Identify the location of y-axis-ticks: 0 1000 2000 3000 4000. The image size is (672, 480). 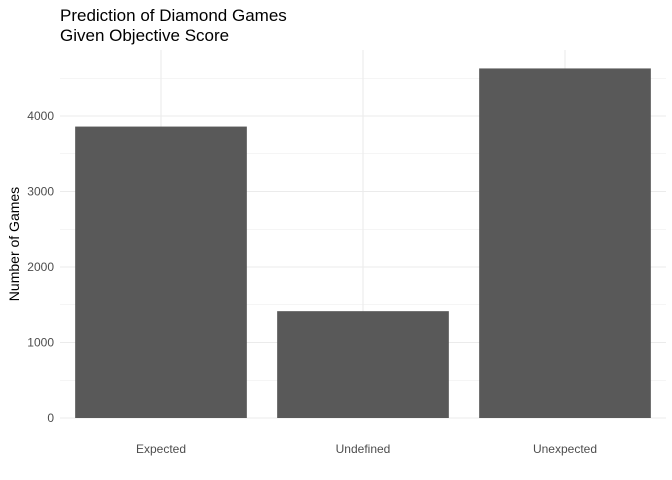
(40, 267).